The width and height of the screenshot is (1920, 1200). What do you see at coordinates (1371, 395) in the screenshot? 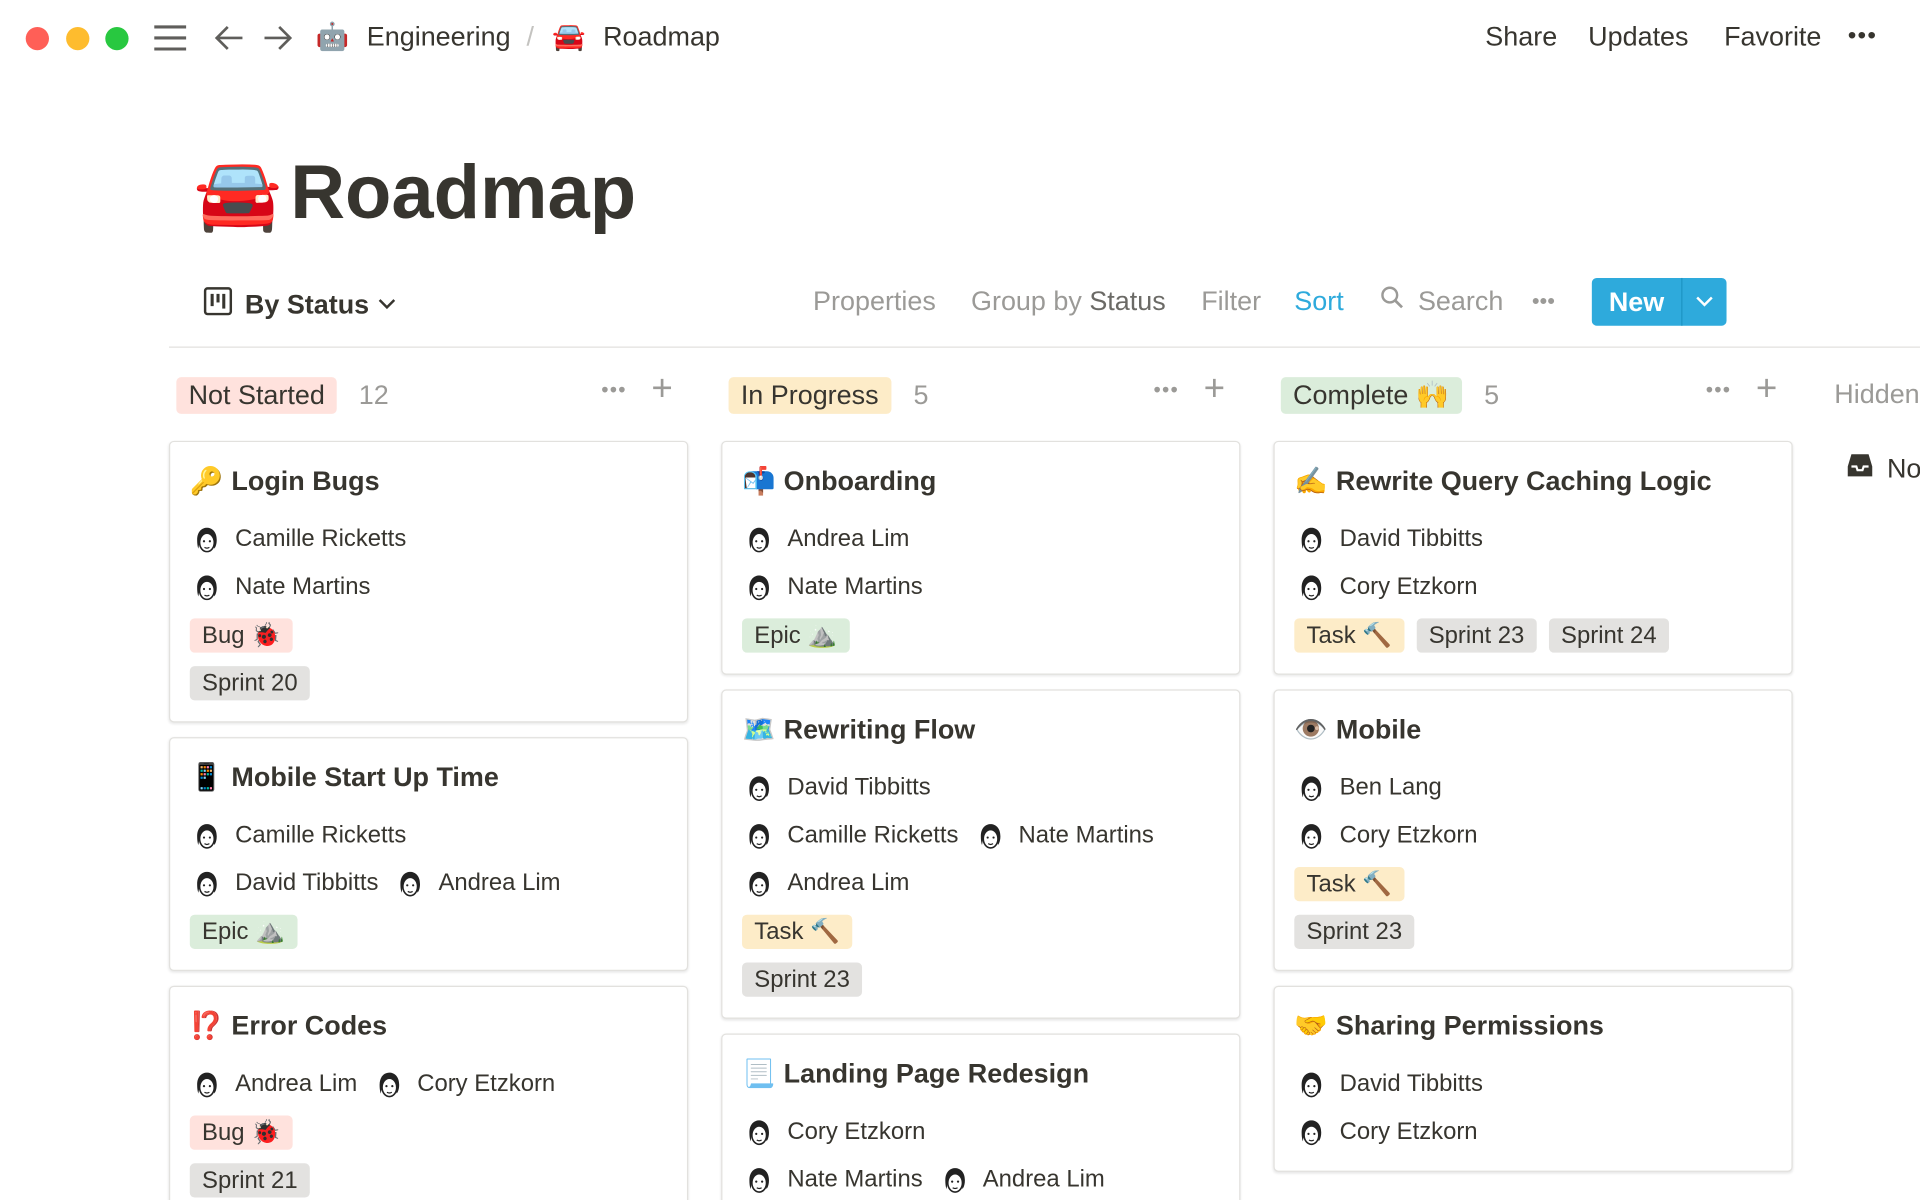
I see `status-badge: Complete 🙌` at bounding box center [1371, 395].